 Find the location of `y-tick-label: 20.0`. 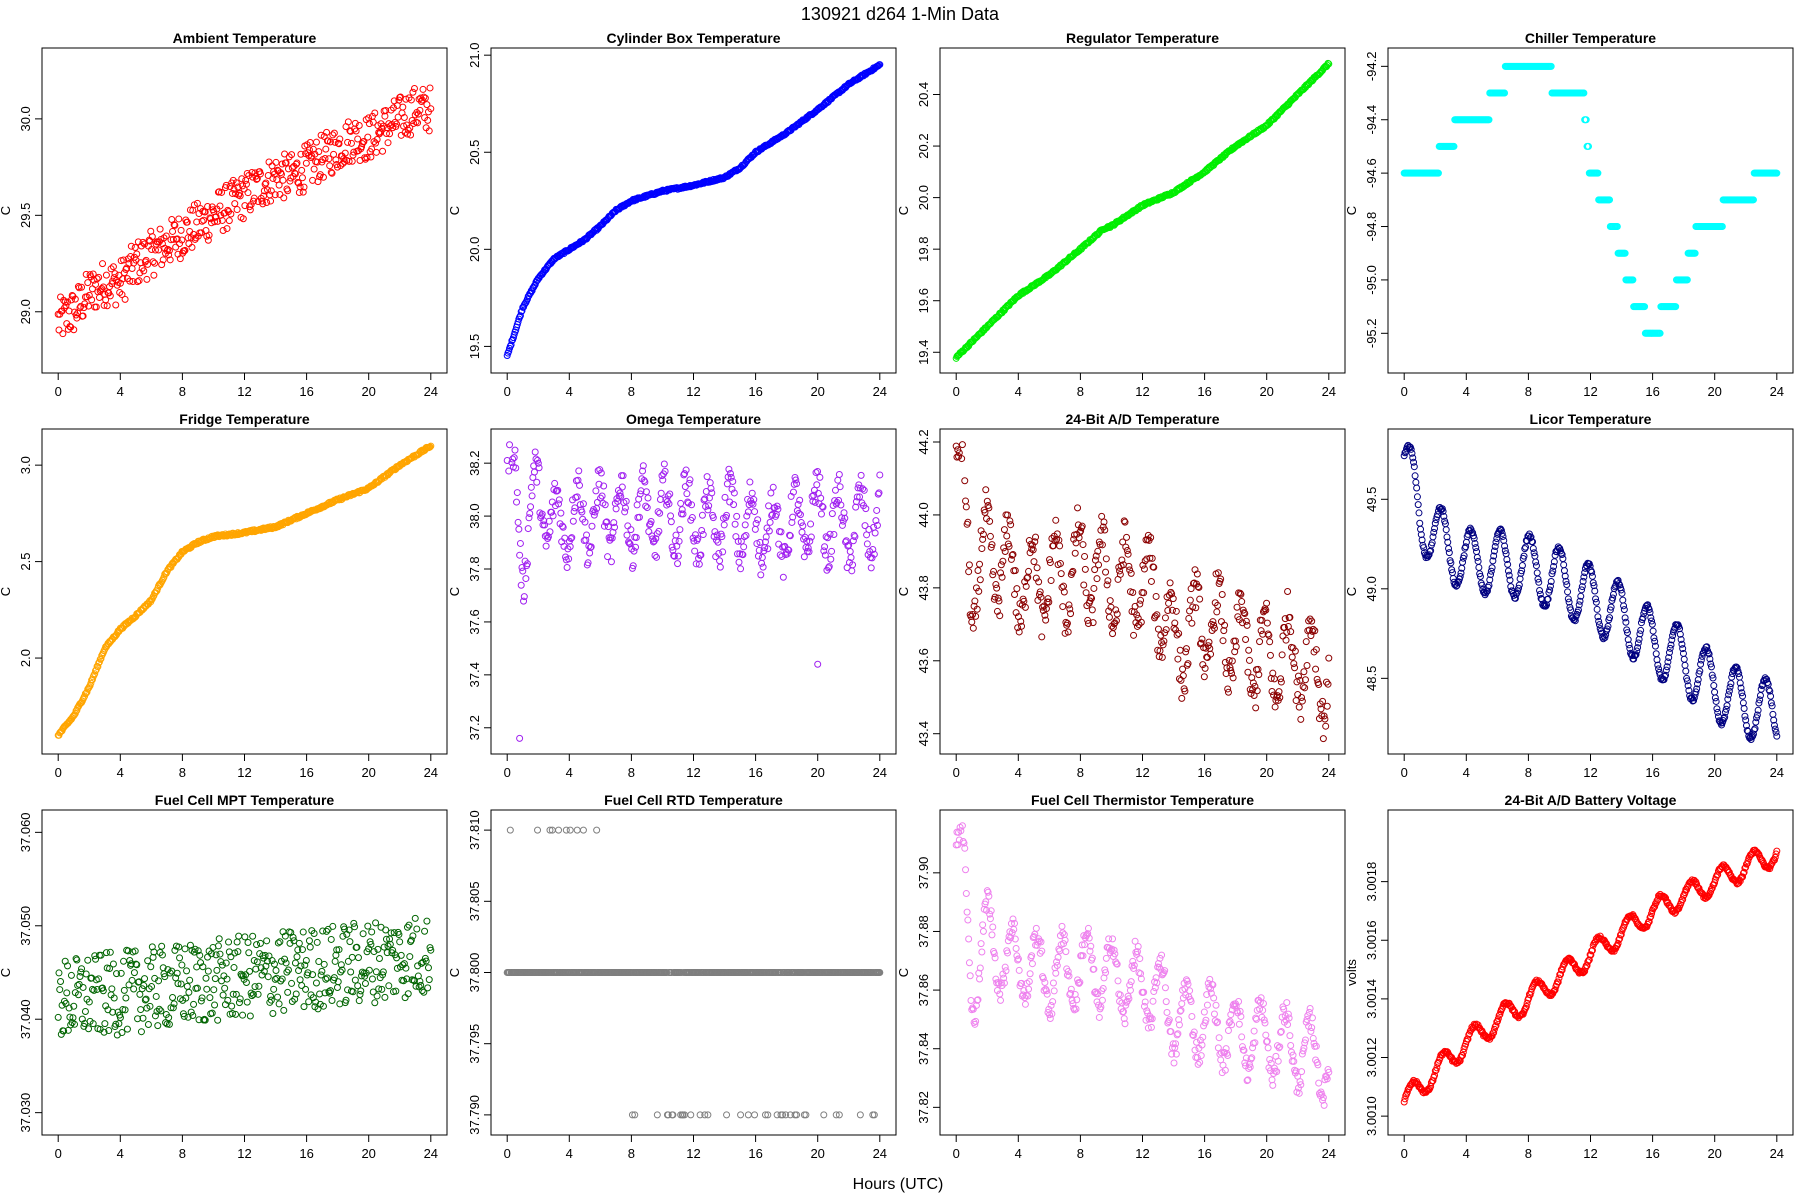

y-tick-label: 20.0 is located at coordinates (923, 197).